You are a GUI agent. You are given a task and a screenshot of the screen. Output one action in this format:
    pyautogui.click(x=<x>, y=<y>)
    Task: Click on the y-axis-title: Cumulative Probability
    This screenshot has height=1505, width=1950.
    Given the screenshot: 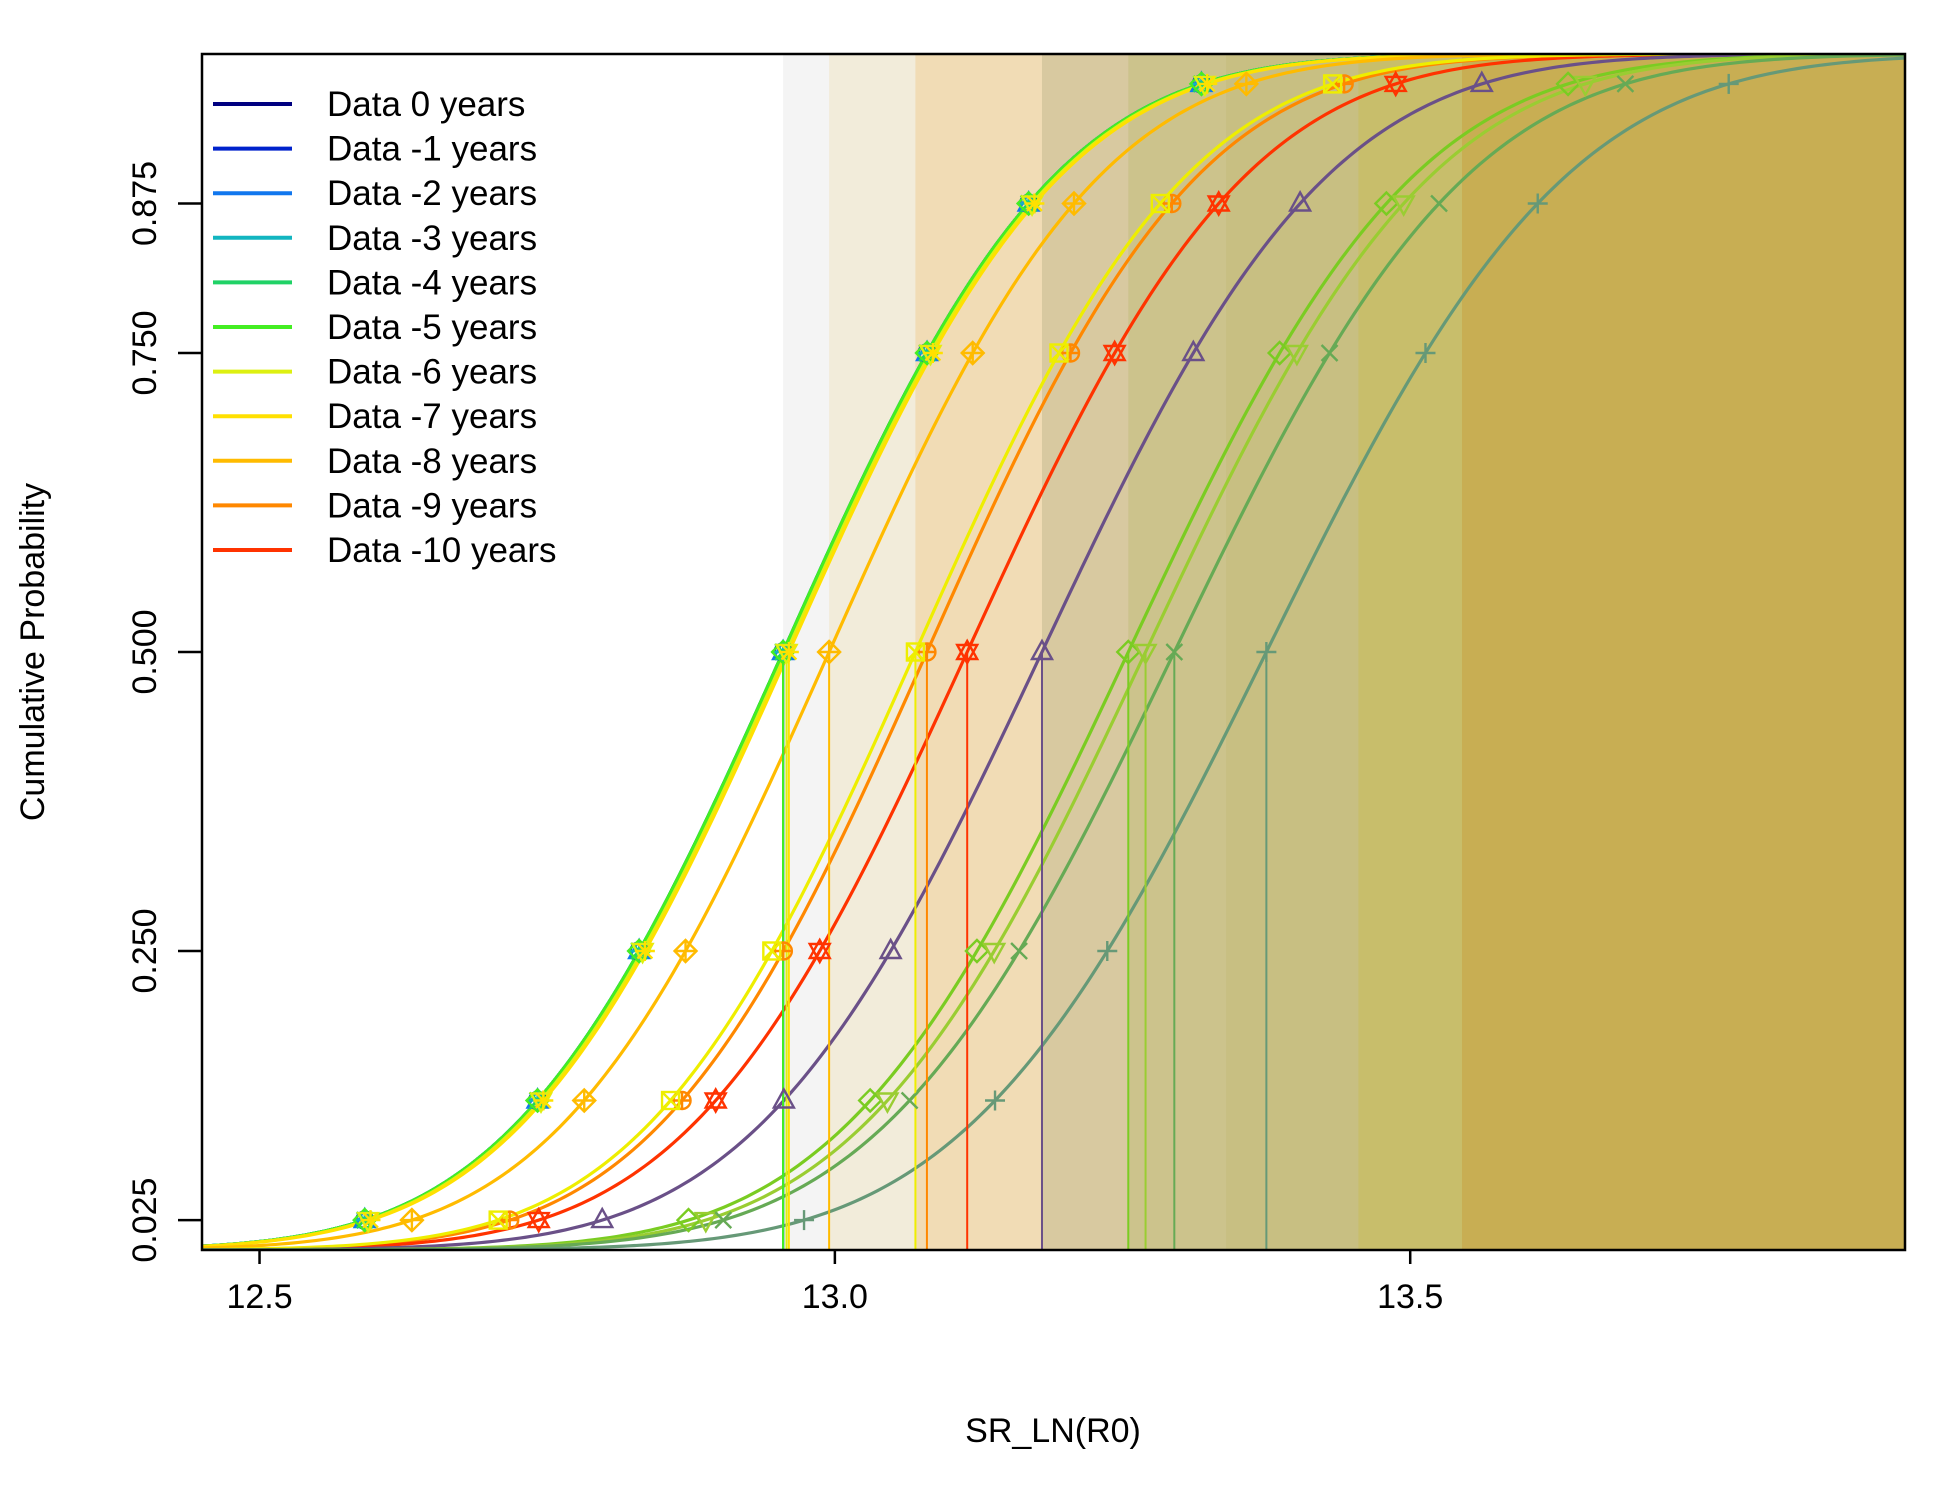 What is the action you would take?
    pyautogui.click(x=33, y=652)
    